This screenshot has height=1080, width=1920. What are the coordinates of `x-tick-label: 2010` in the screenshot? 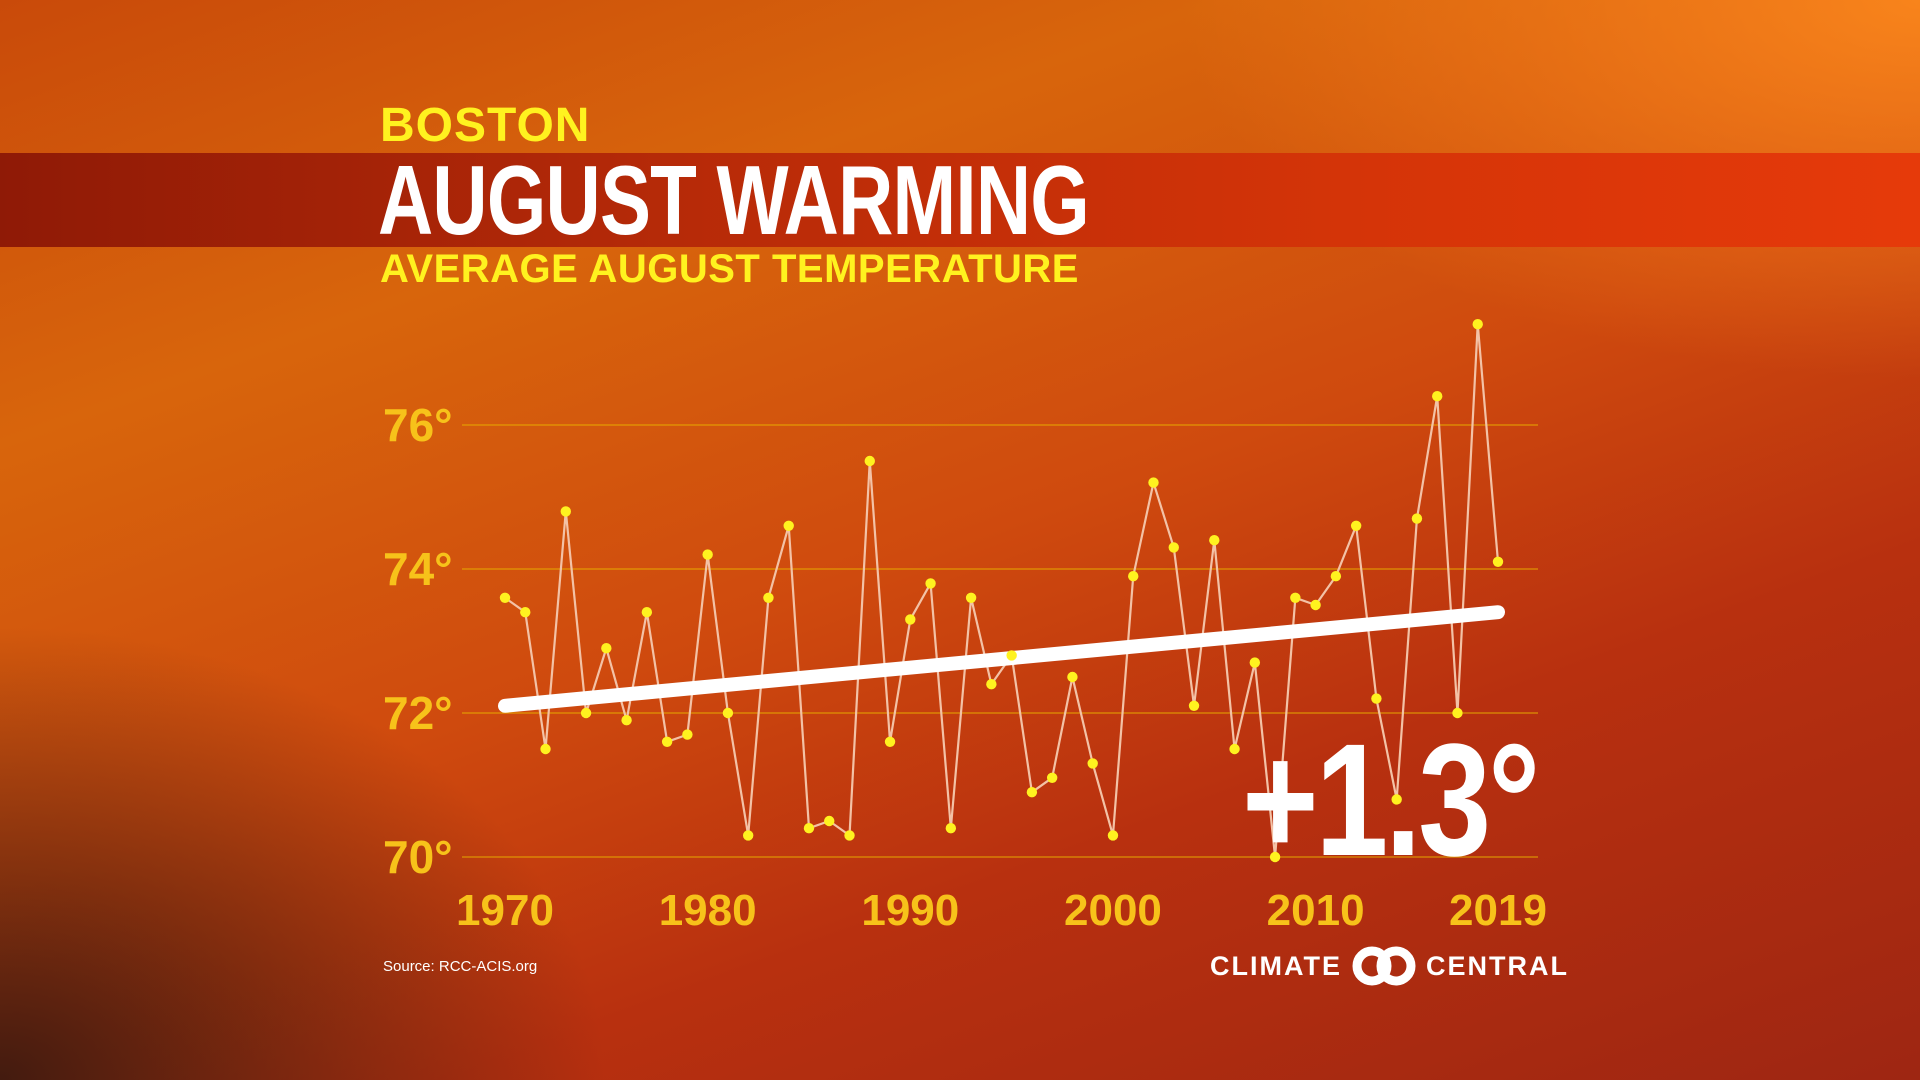 It's located at (1316, 910).